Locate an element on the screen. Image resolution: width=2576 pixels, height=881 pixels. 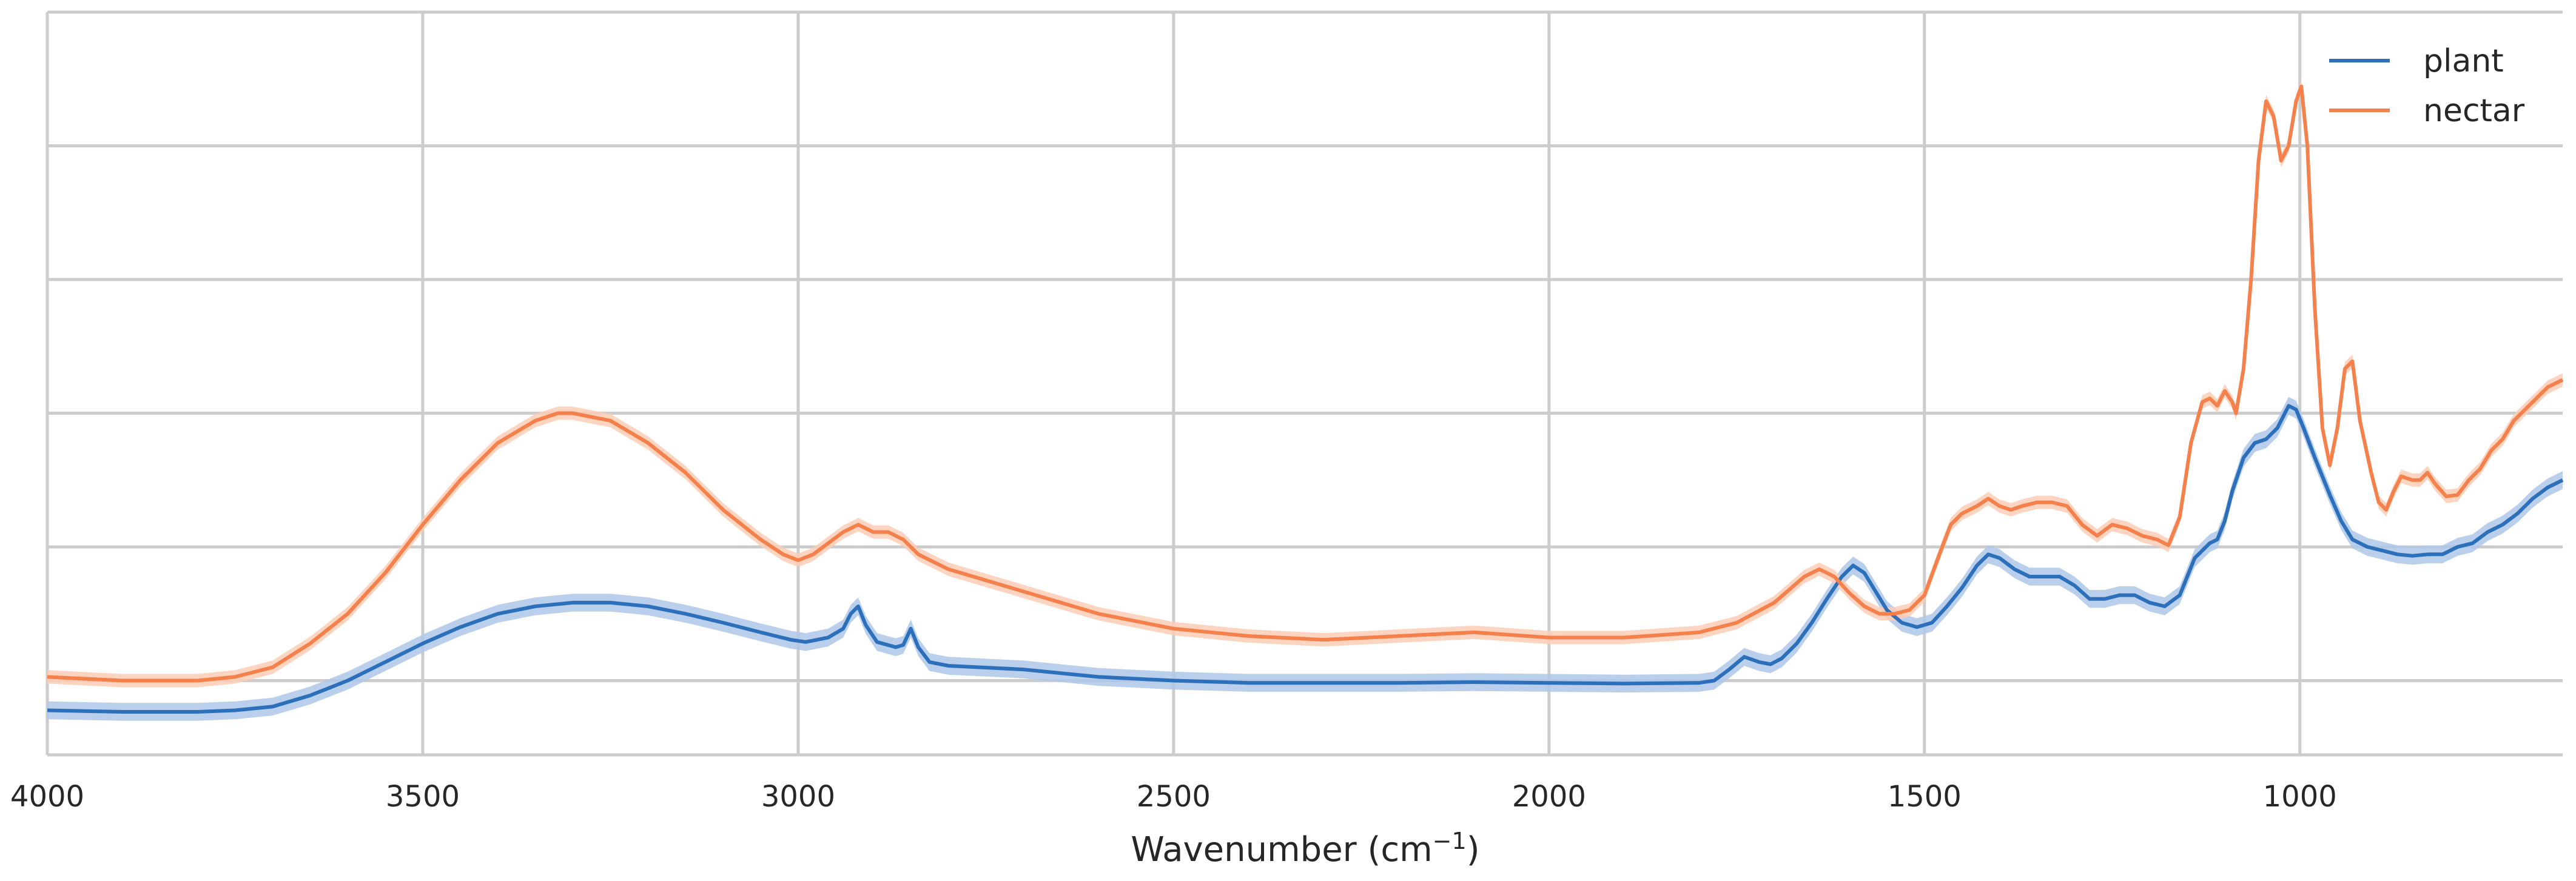
x-tick-label: 3000 is located at coordinates (798, 797).